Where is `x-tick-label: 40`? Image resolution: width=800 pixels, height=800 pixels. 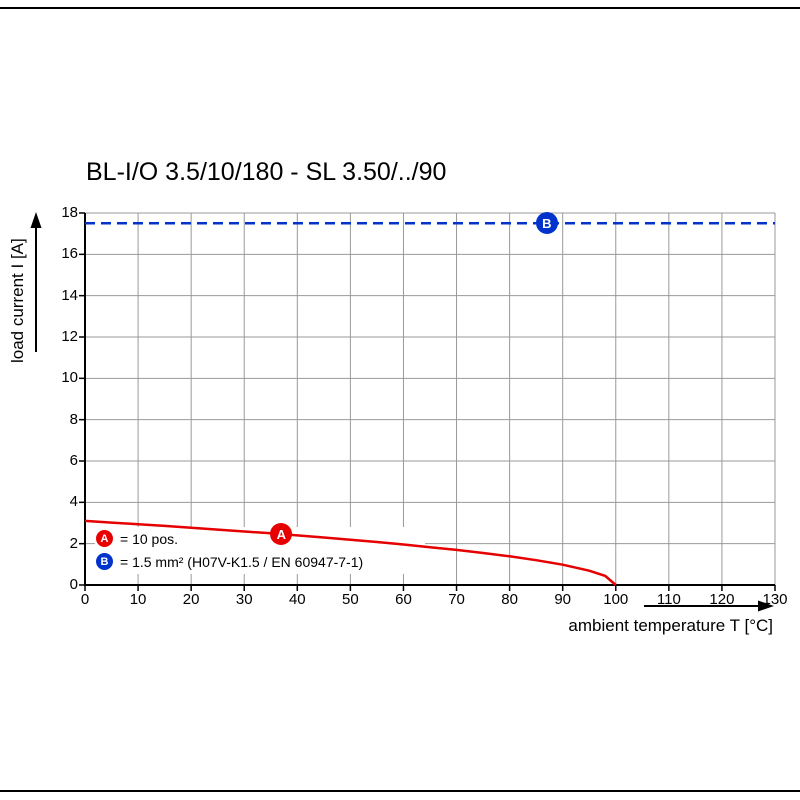
x-tick-label: 40 is located at coordinates (297, 599).